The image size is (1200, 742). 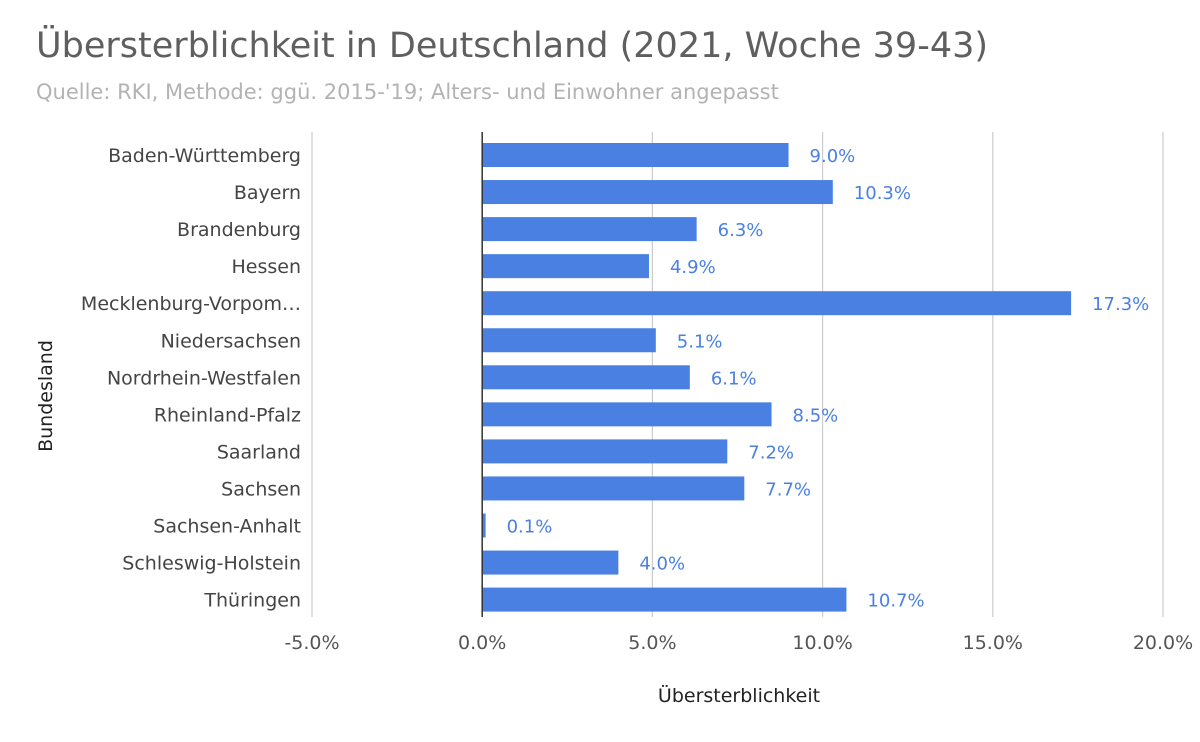 What do you see at coordinates (734, 378) in the screenshot?
I see `data-label: 6.1%` at bounding box center [734, 378].